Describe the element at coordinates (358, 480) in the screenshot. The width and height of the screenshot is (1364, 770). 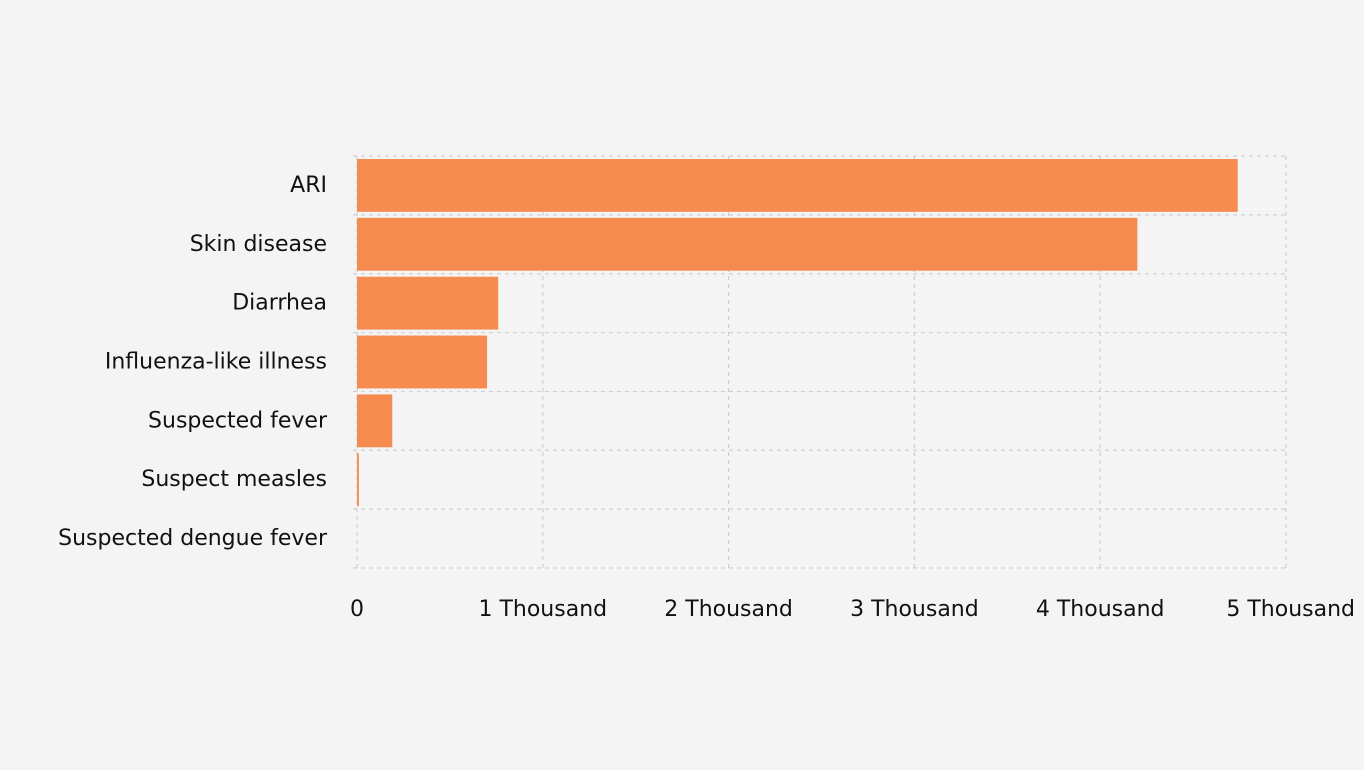
I see `bar-suspect-measles` at that location.